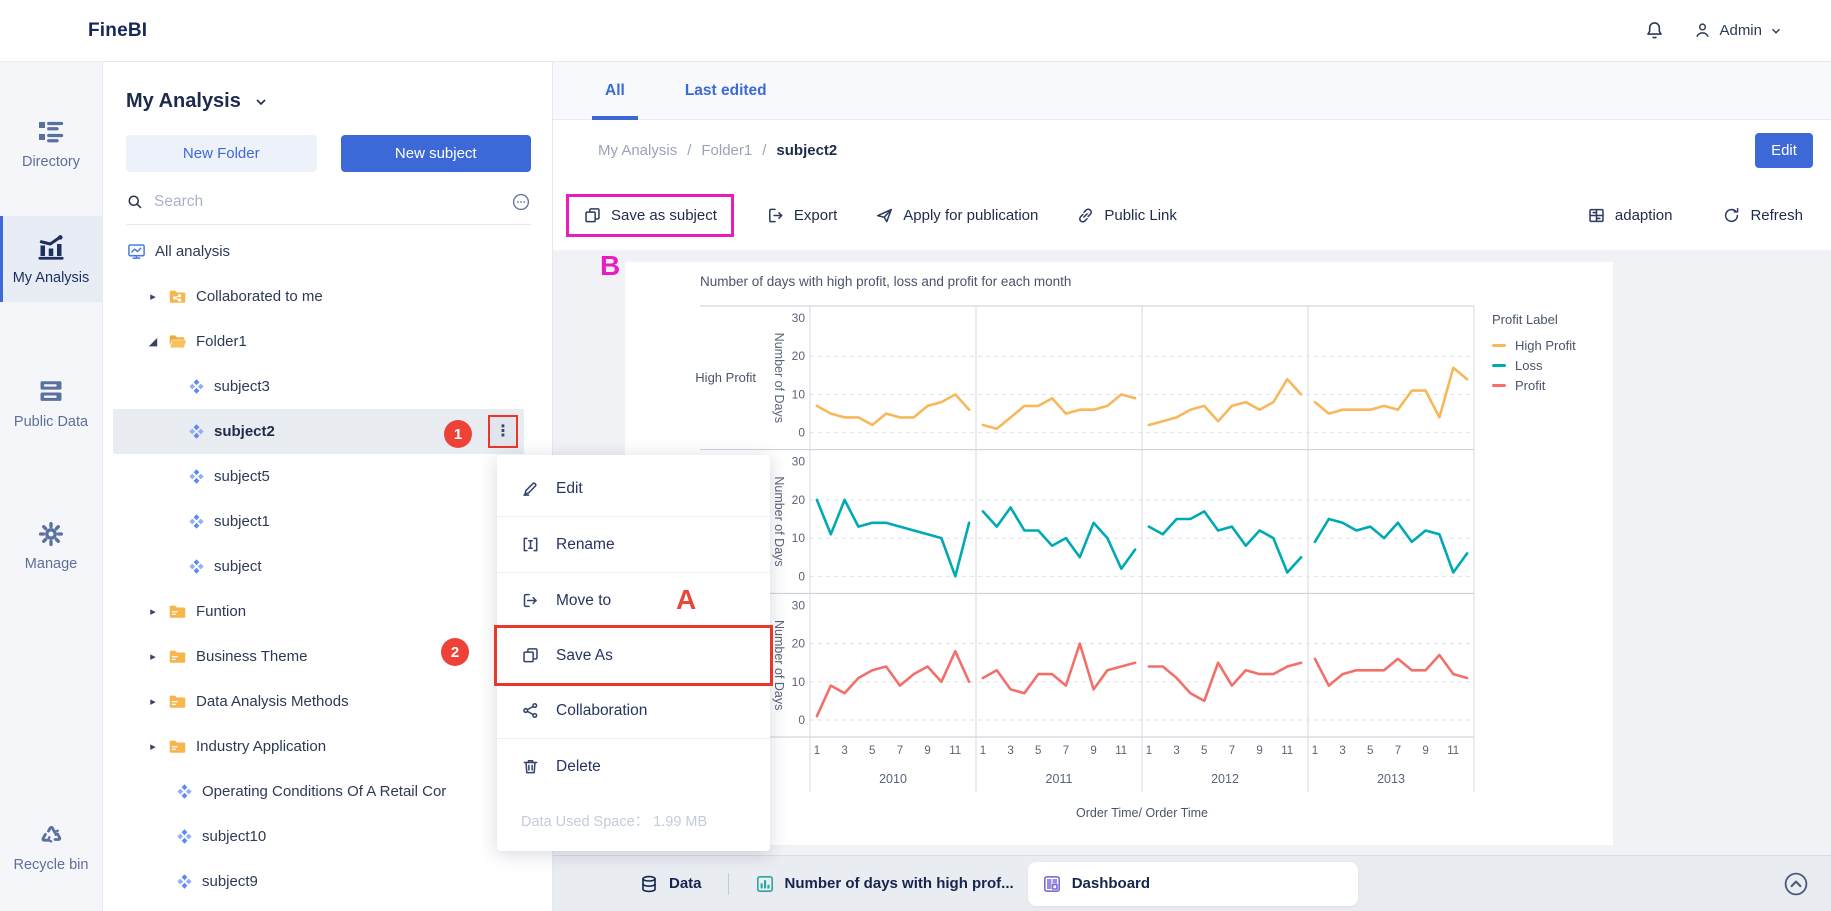  What do you see at coordinates (252, 656) in the screenshot?
I see `tree-item-label: Business Theme` at bounding box center [252, 656].